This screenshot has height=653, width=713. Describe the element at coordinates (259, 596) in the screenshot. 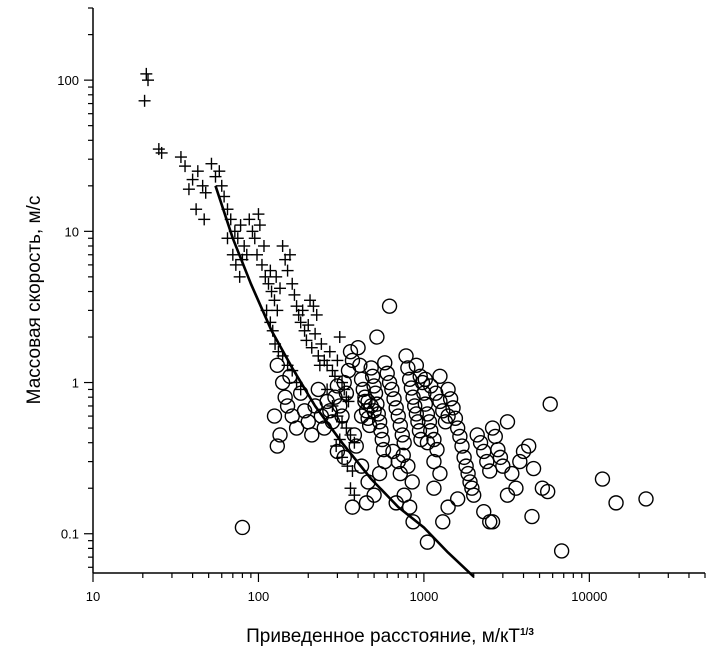

I see `x-tick-label: 100` at that location.